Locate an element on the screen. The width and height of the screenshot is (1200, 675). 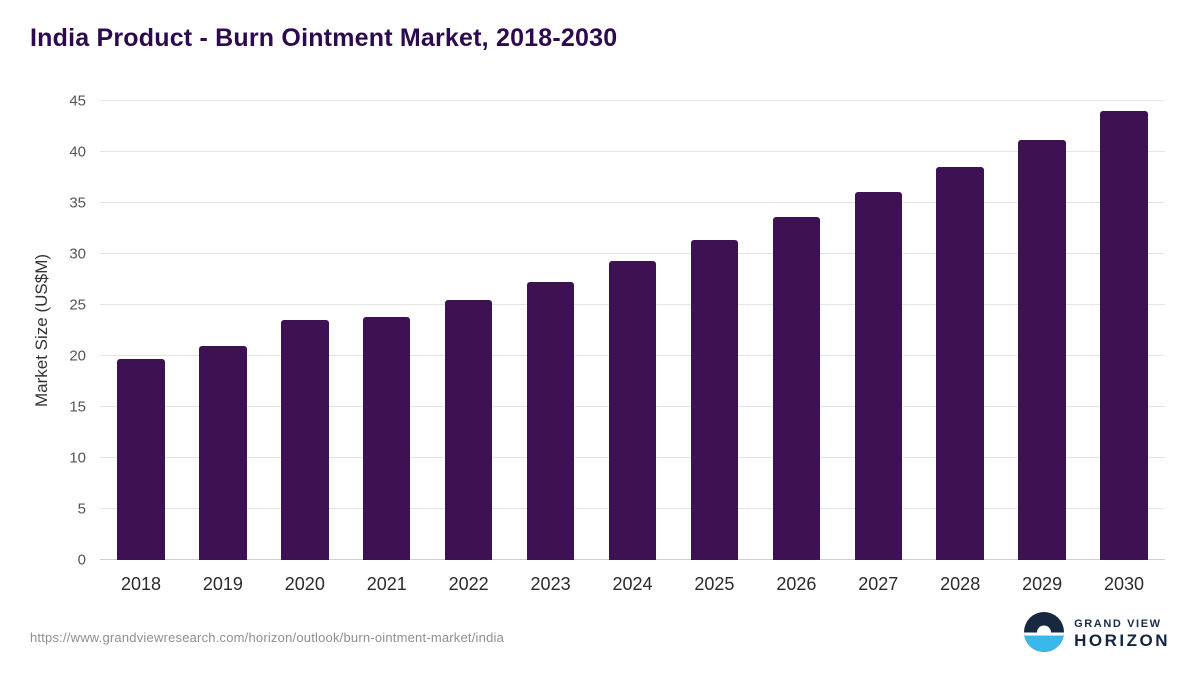
bar-2025 is located at coordinates (714, 399).